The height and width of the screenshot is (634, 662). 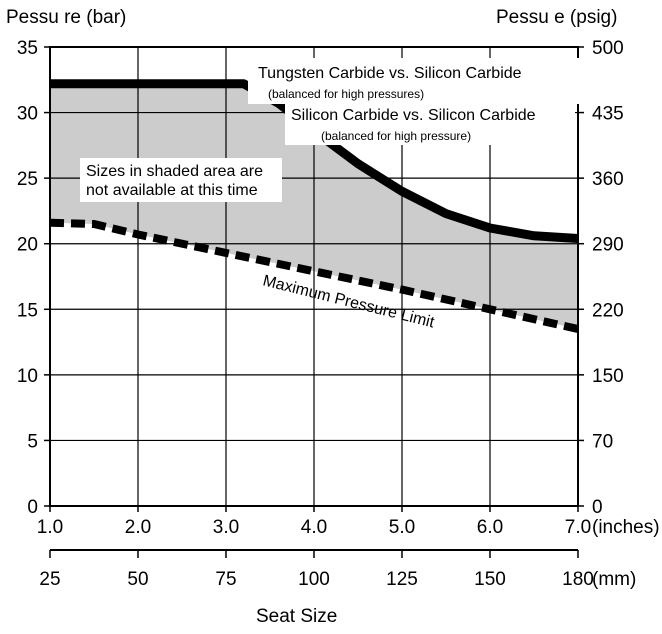 I want to click on maximum-pressure-limit-curve, so click(x=314, y=275).